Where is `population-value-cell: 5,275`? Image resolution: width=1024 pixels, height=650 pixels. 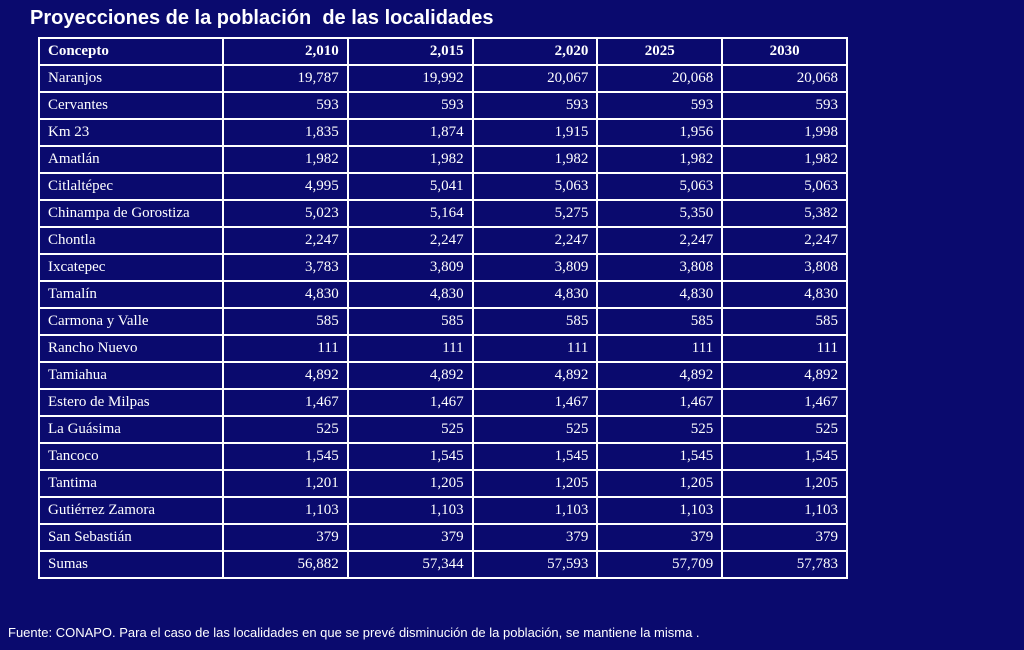 population-value-cell: 5,275 is located at coordinates (535, 213).